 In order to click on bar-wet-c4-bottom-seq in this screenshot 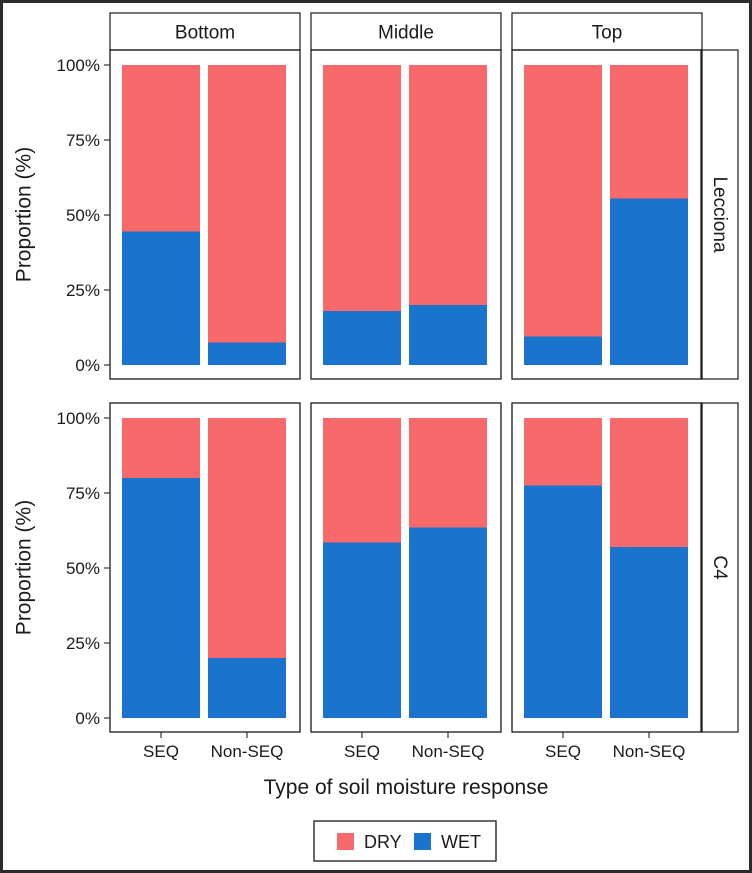, I will do `click(161, 598)`.